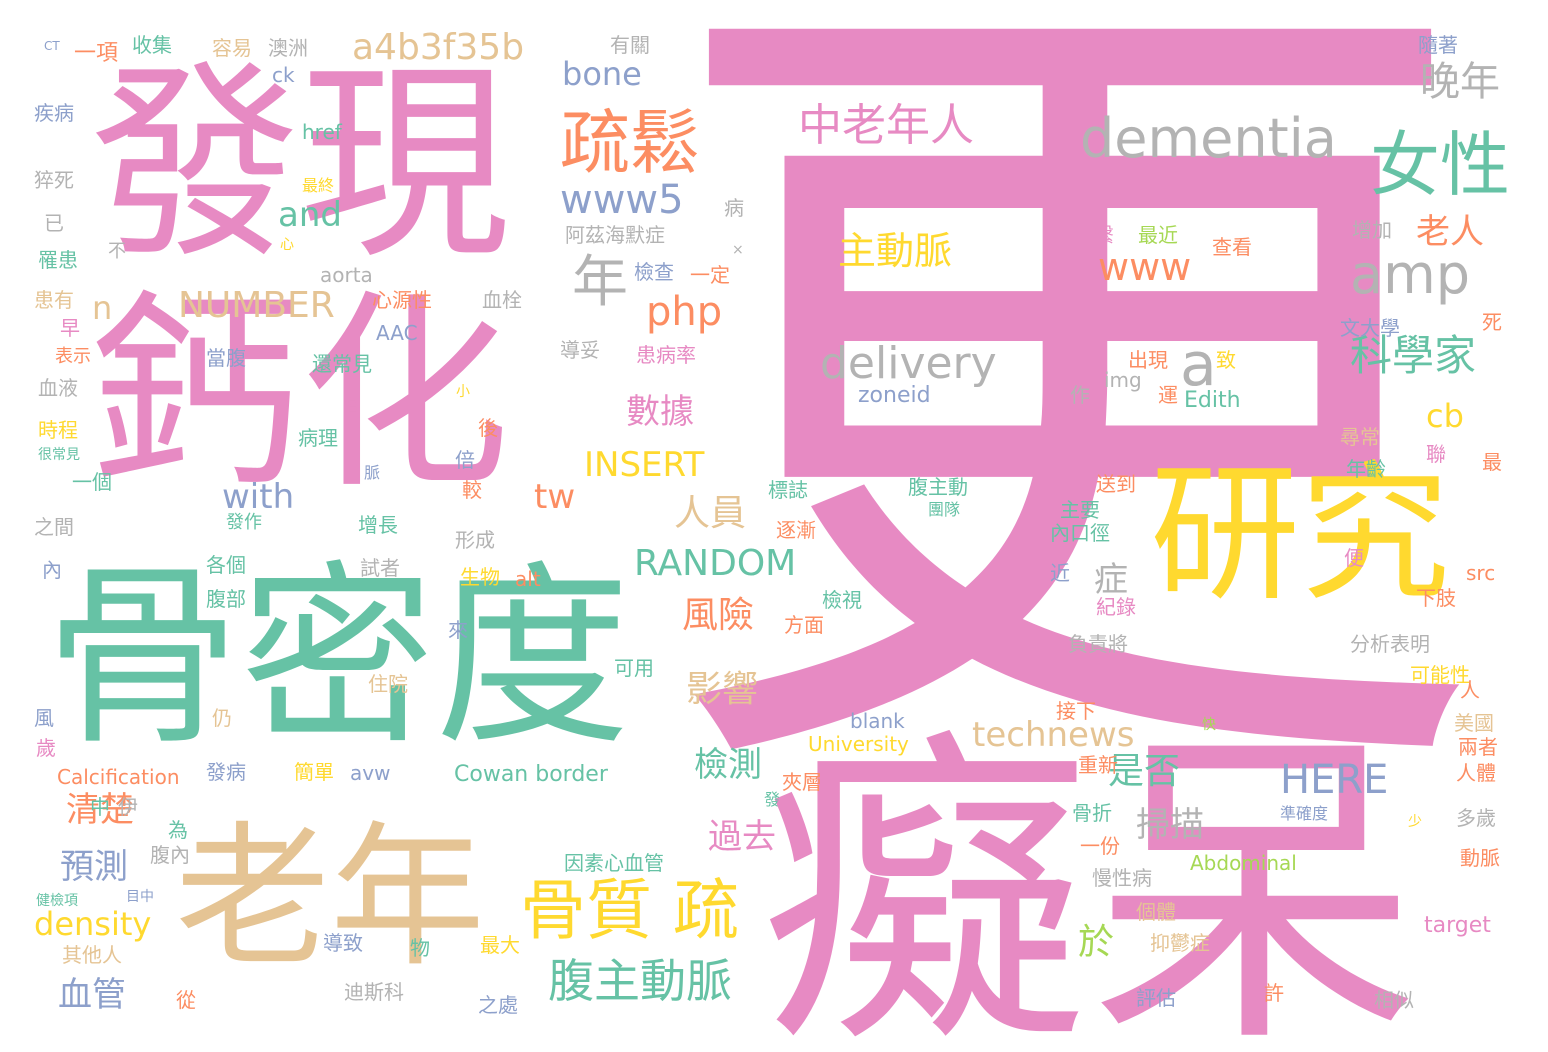 The height and width of the screenshot is (1052, 1548). Describe the element at coordinates (1480, 858) in the screenshot. I see `cloud-word: 動脈` at that location.